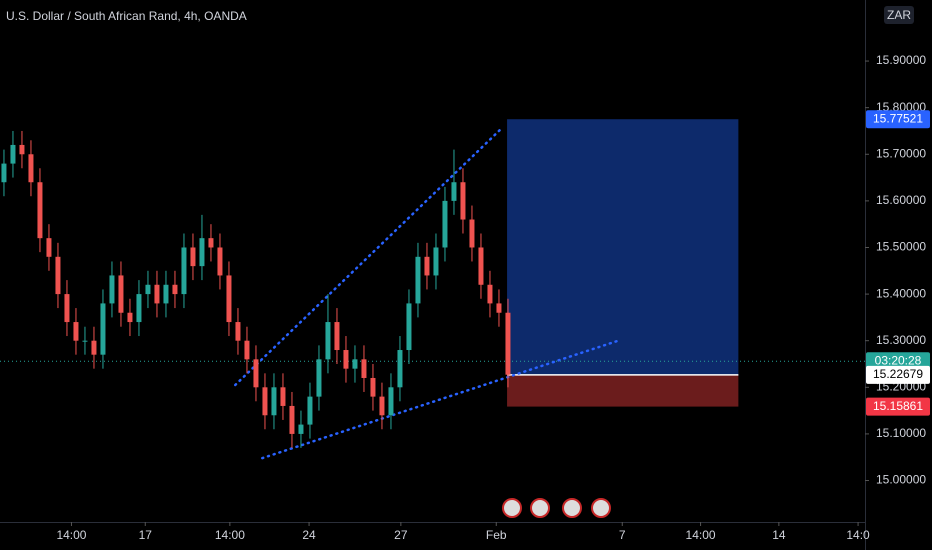 The image size is (932, 550). I want to click on x-tick-label: 14:0, so click(858, 535).